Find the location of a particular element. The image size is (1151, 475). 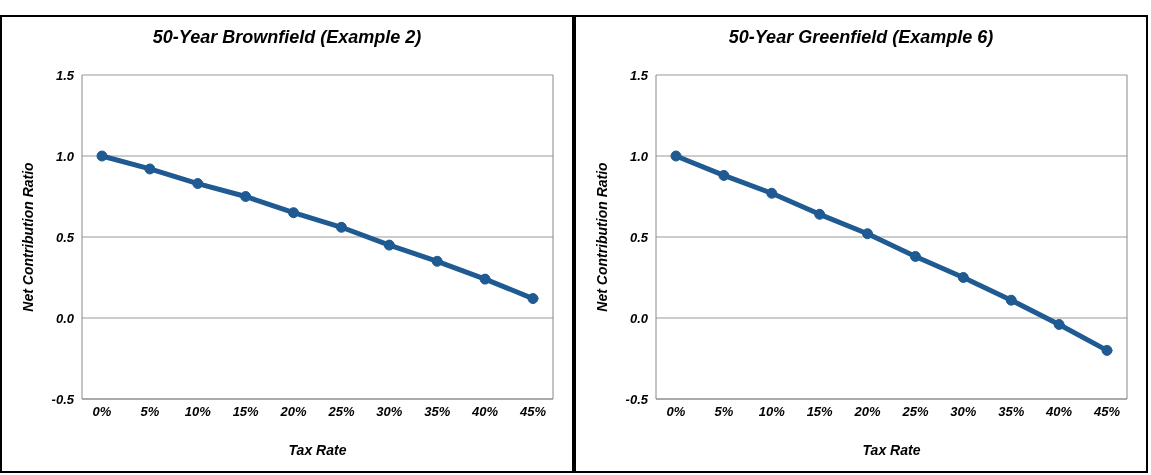

chart-title: 50-Year Greenfield (Example 6) is located at coordinates (861, 37).